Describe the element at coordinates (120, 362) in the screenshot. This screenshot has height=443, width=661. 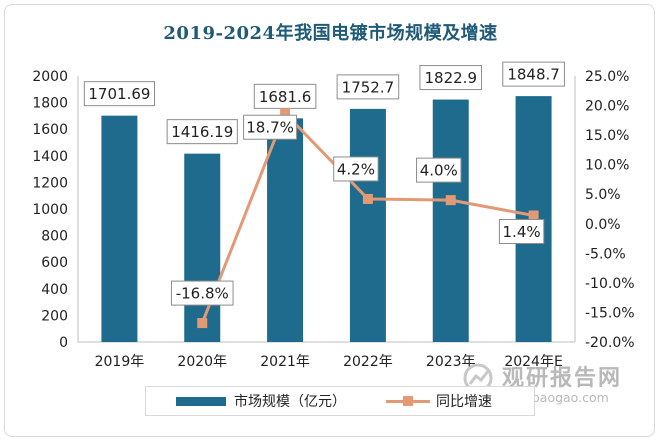
I see `x-tick-label: 2019年` at that location.